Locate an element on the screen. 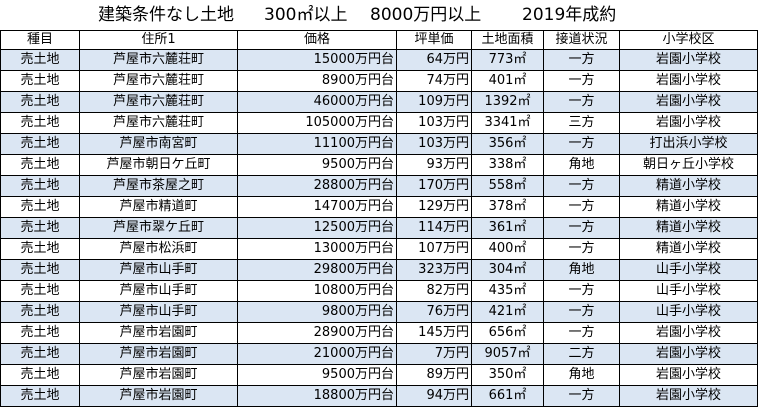 The image size is (774, 409). cell-address: 芦屋市精道町 is located at coordinates (158, 207).